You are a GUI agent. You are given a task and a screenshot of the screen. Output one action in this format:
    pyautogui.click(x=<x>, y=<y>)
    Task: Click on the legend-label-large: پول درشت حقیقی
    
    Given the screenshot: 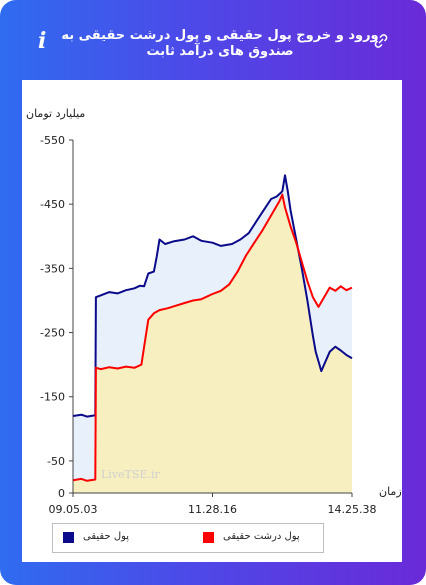 What is the action you would take?
    pyautogui.click(x=261, y=536)
    